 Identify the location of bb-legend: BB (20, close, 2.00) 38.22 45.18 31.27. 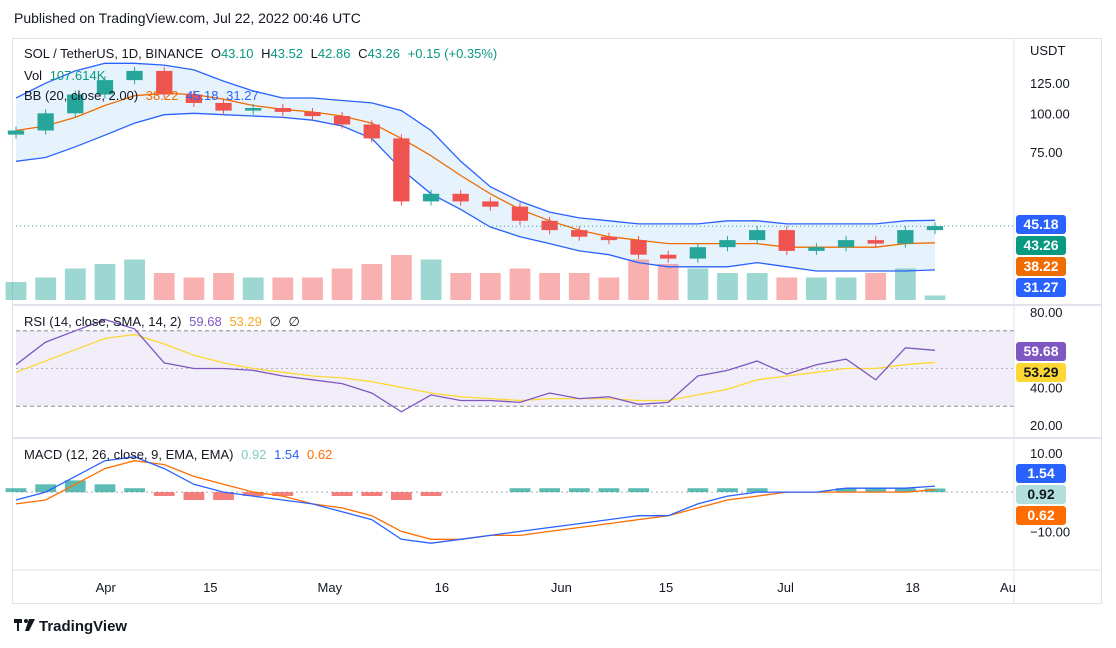
(143, 95).